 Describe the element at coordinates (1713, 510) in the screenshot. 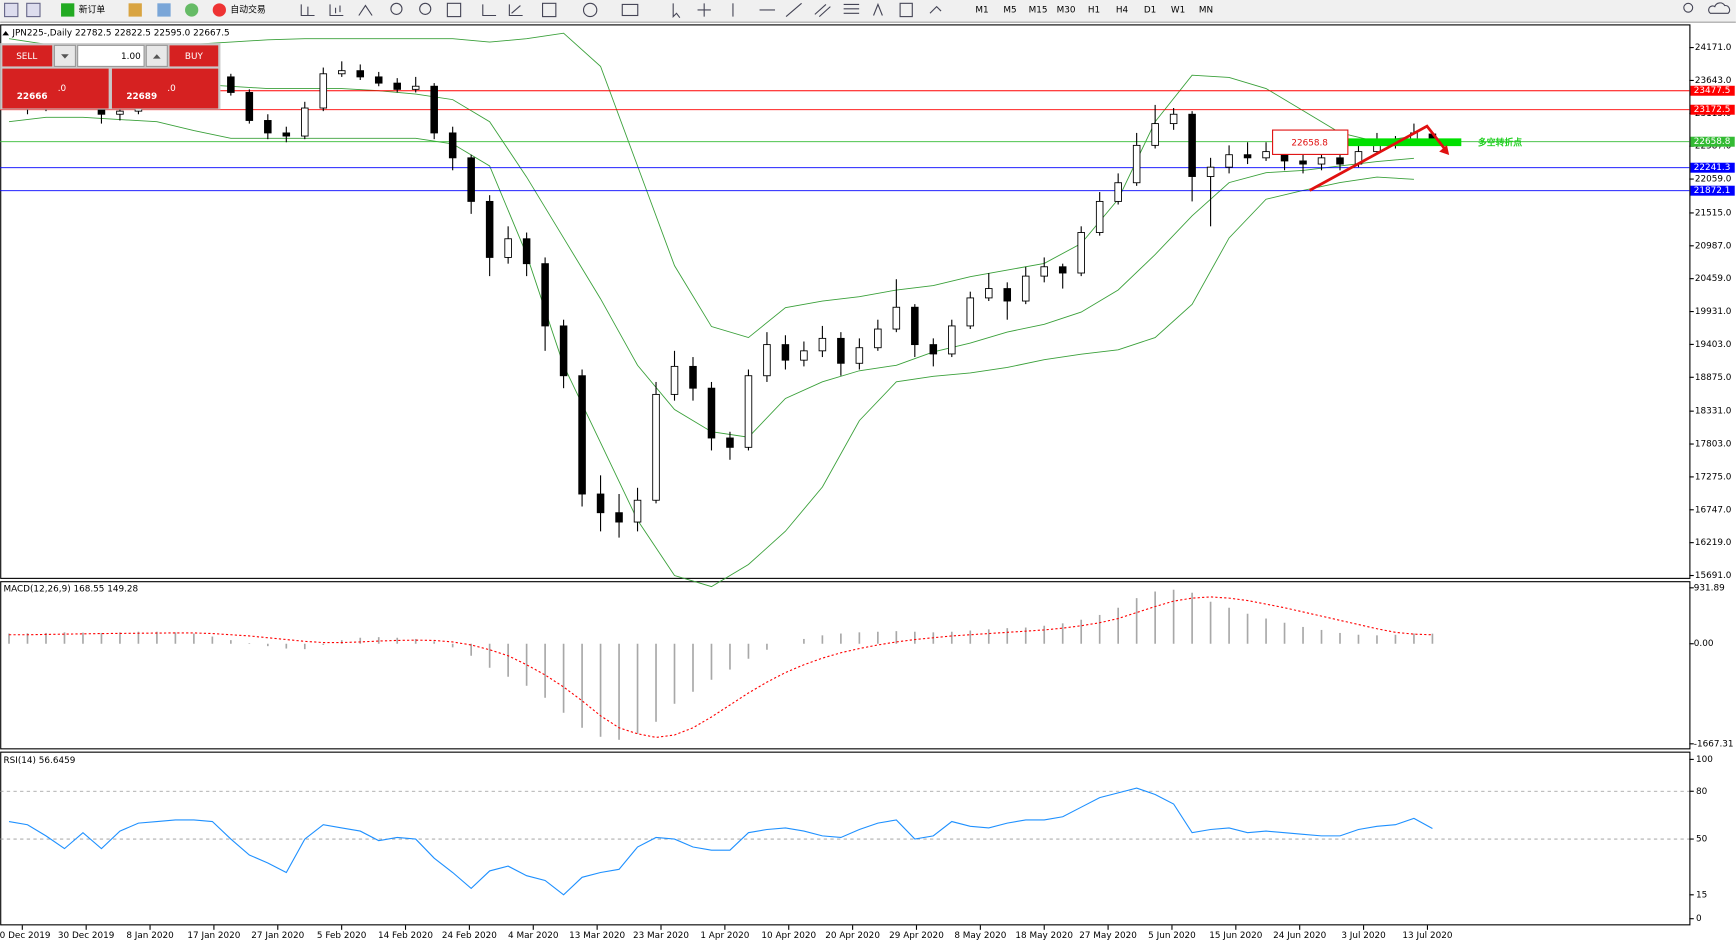

I see `y-tick-label: 16747.0` at that location.